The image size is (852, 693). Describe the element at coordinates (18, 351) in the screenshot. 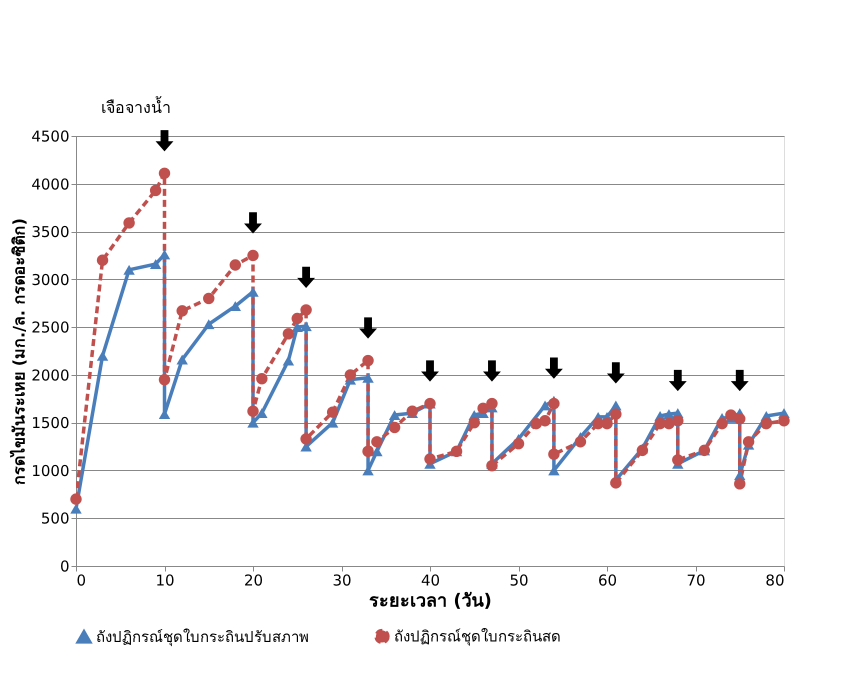

I see `y-axis-title: กรดไขมันระเหย (มก./ล. กรดอะซิติก)` at that location.